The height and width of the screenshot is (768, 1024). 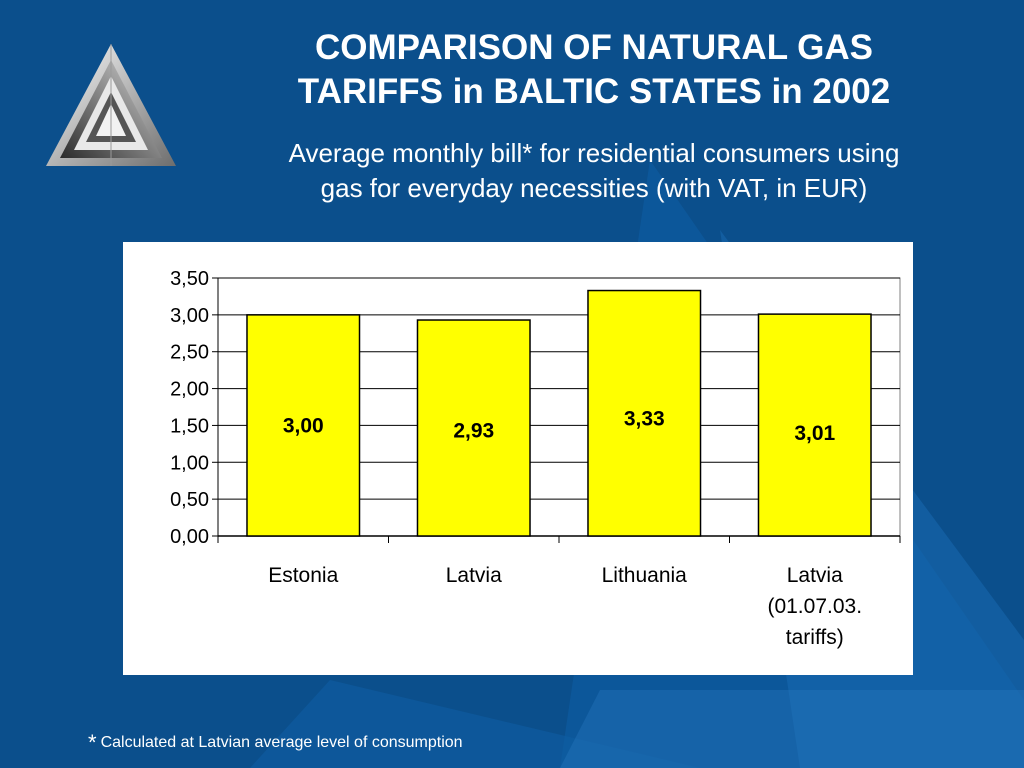 I want to click on data-label: 3,01, so click(x=814, y=433).